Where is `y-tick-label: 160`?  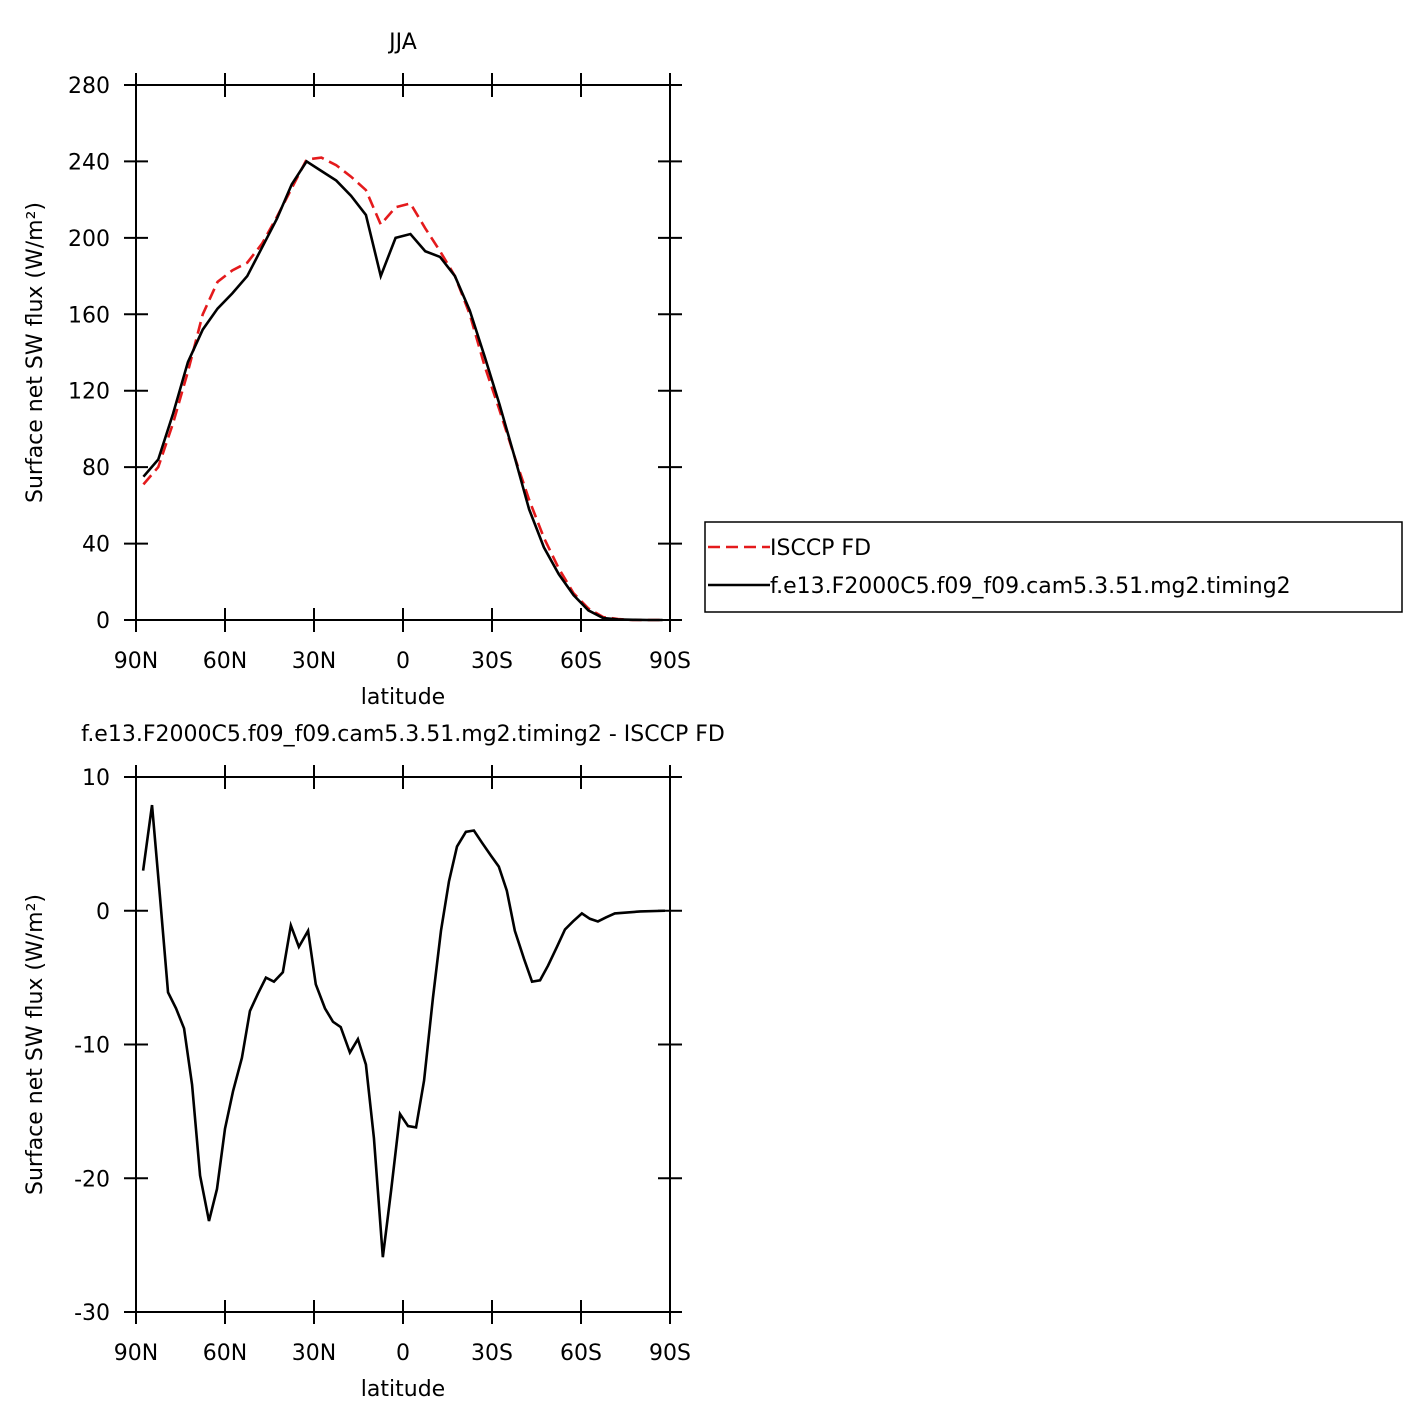
y-tick-label: 160 is located at coordinates (89, 315).